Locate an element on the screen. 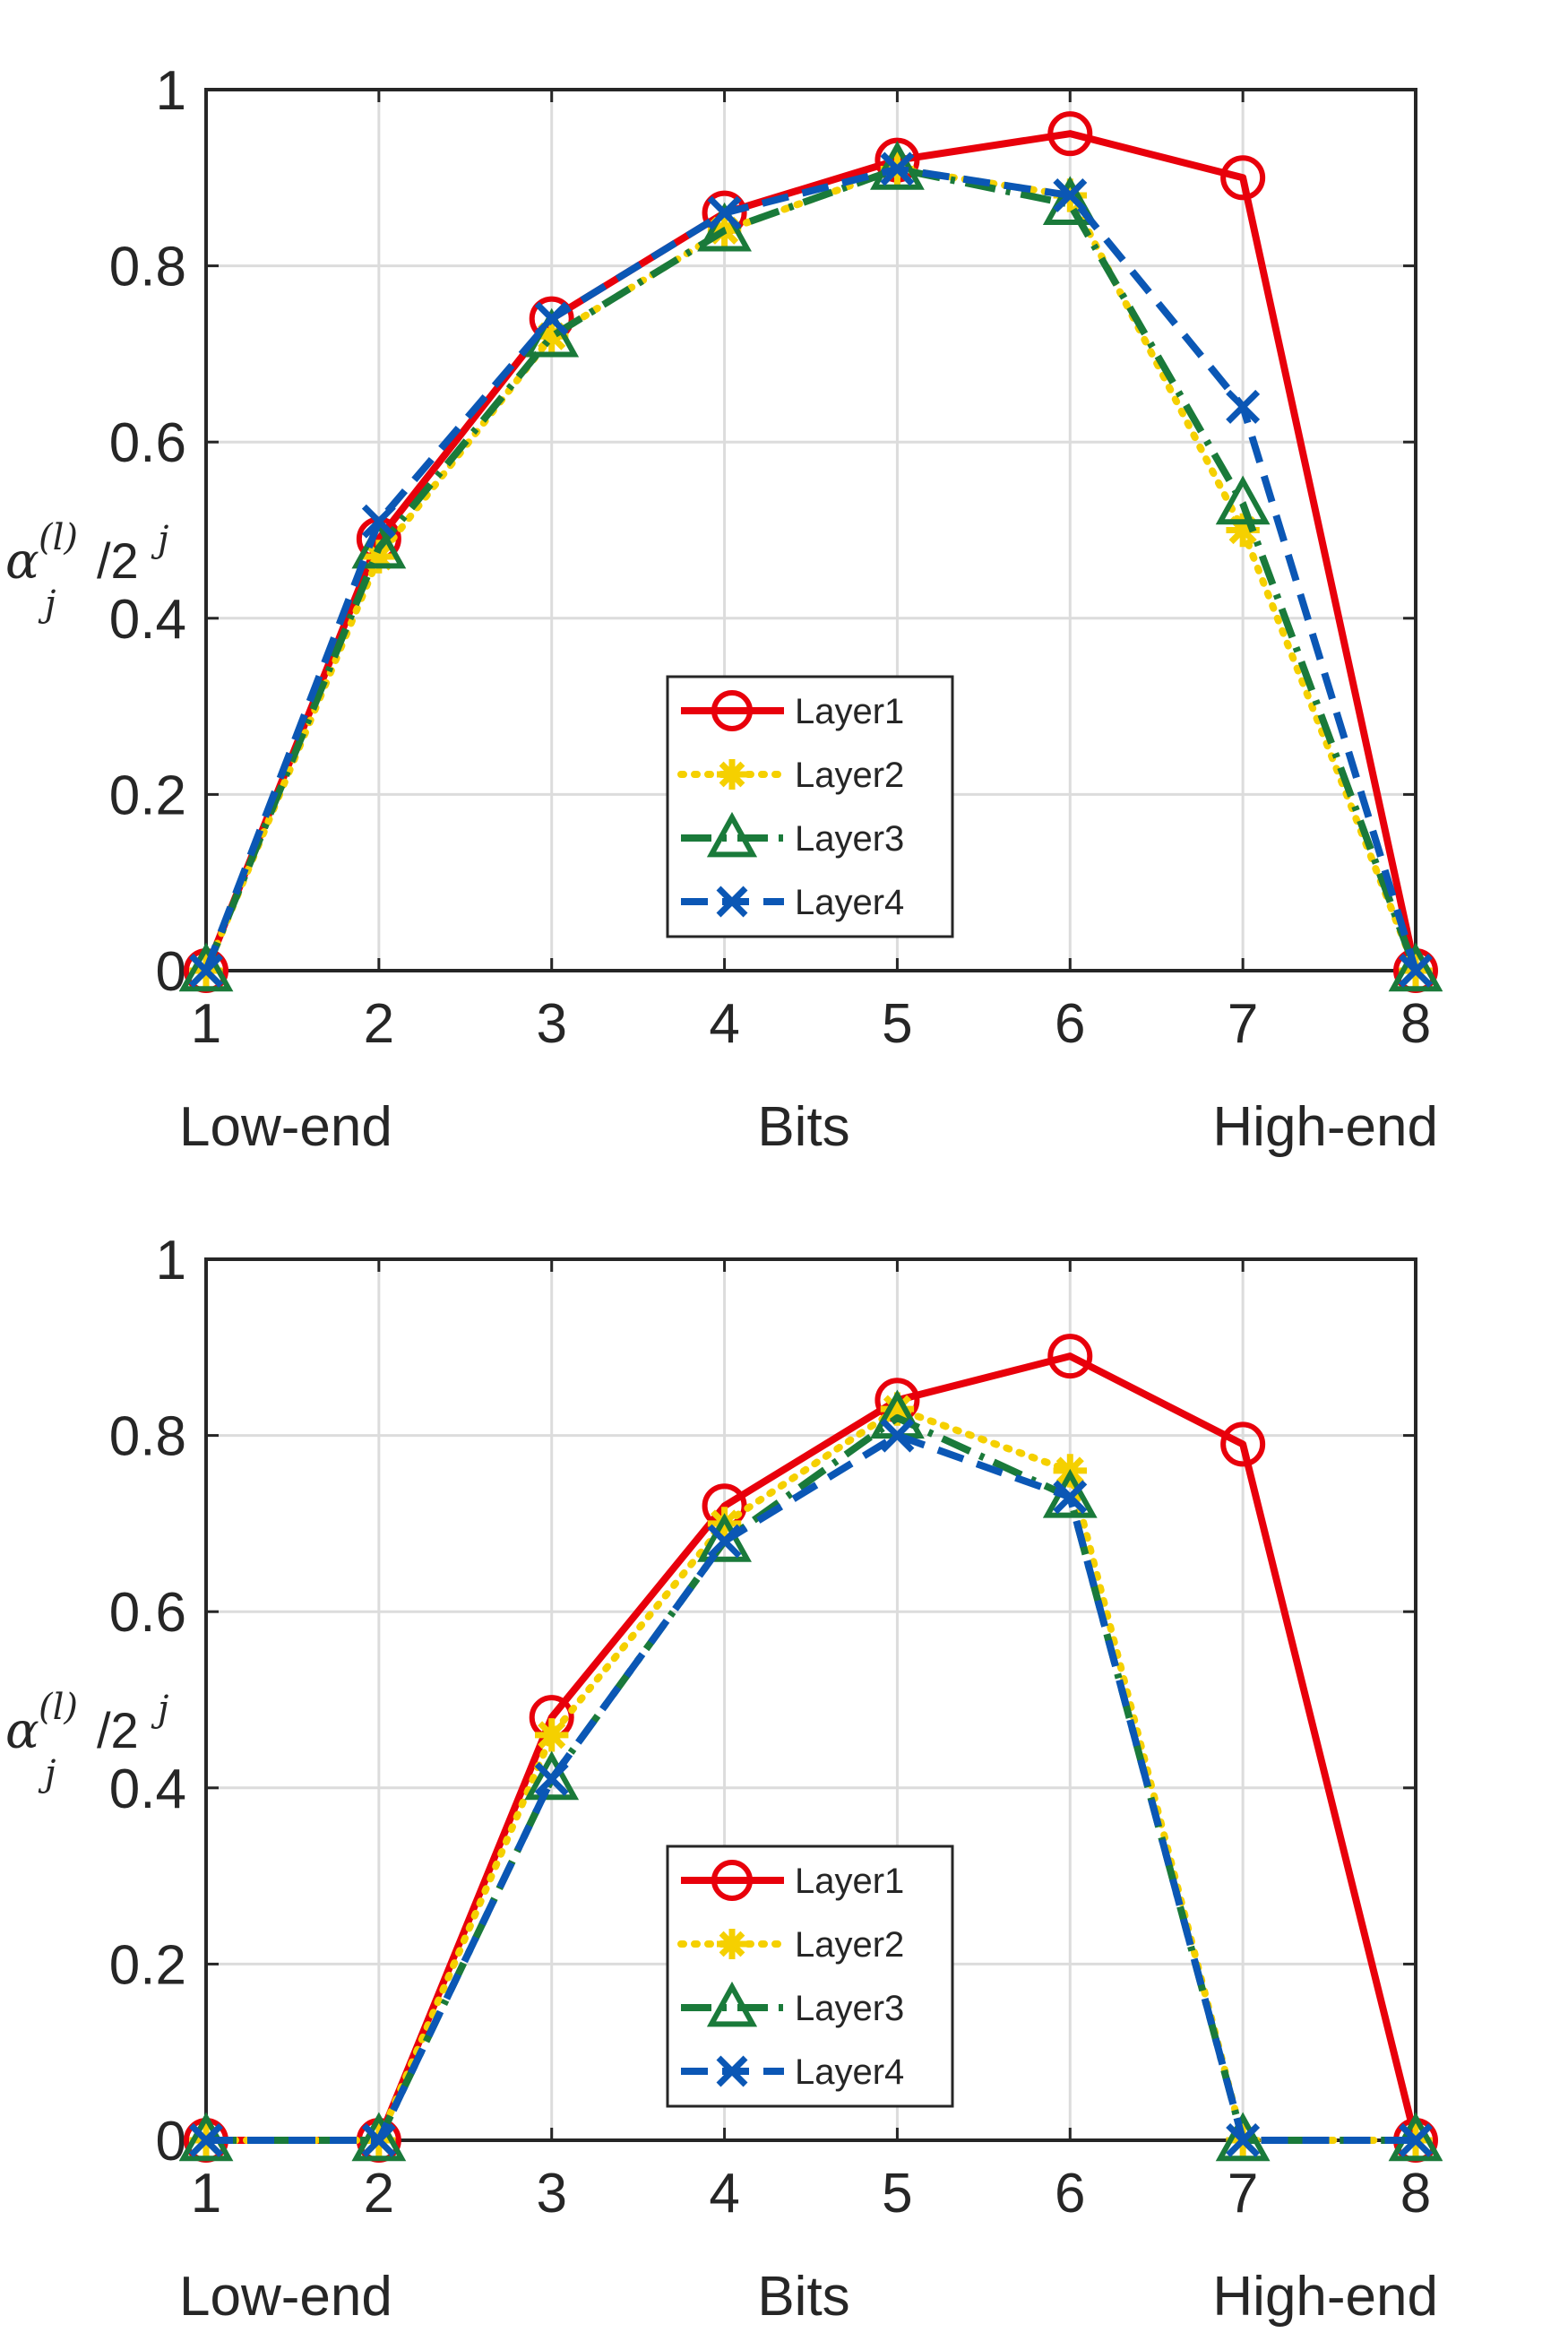 The image size is (1568, 2350). x-tick-label: 7 is located at coordinates (1243, 2194).